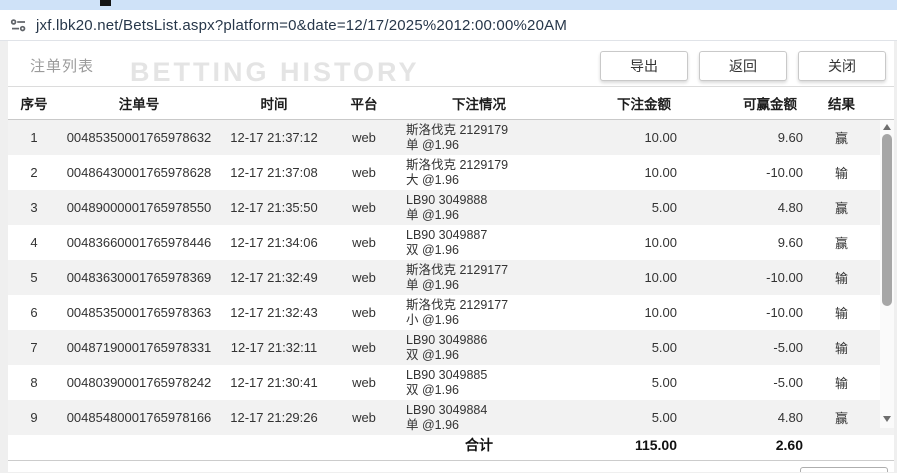 The image size is (897, 473). Describe the element at coordinates (274, 417) in the screenshot. I see `bet-time: 12-17 21:29:26` at that location.